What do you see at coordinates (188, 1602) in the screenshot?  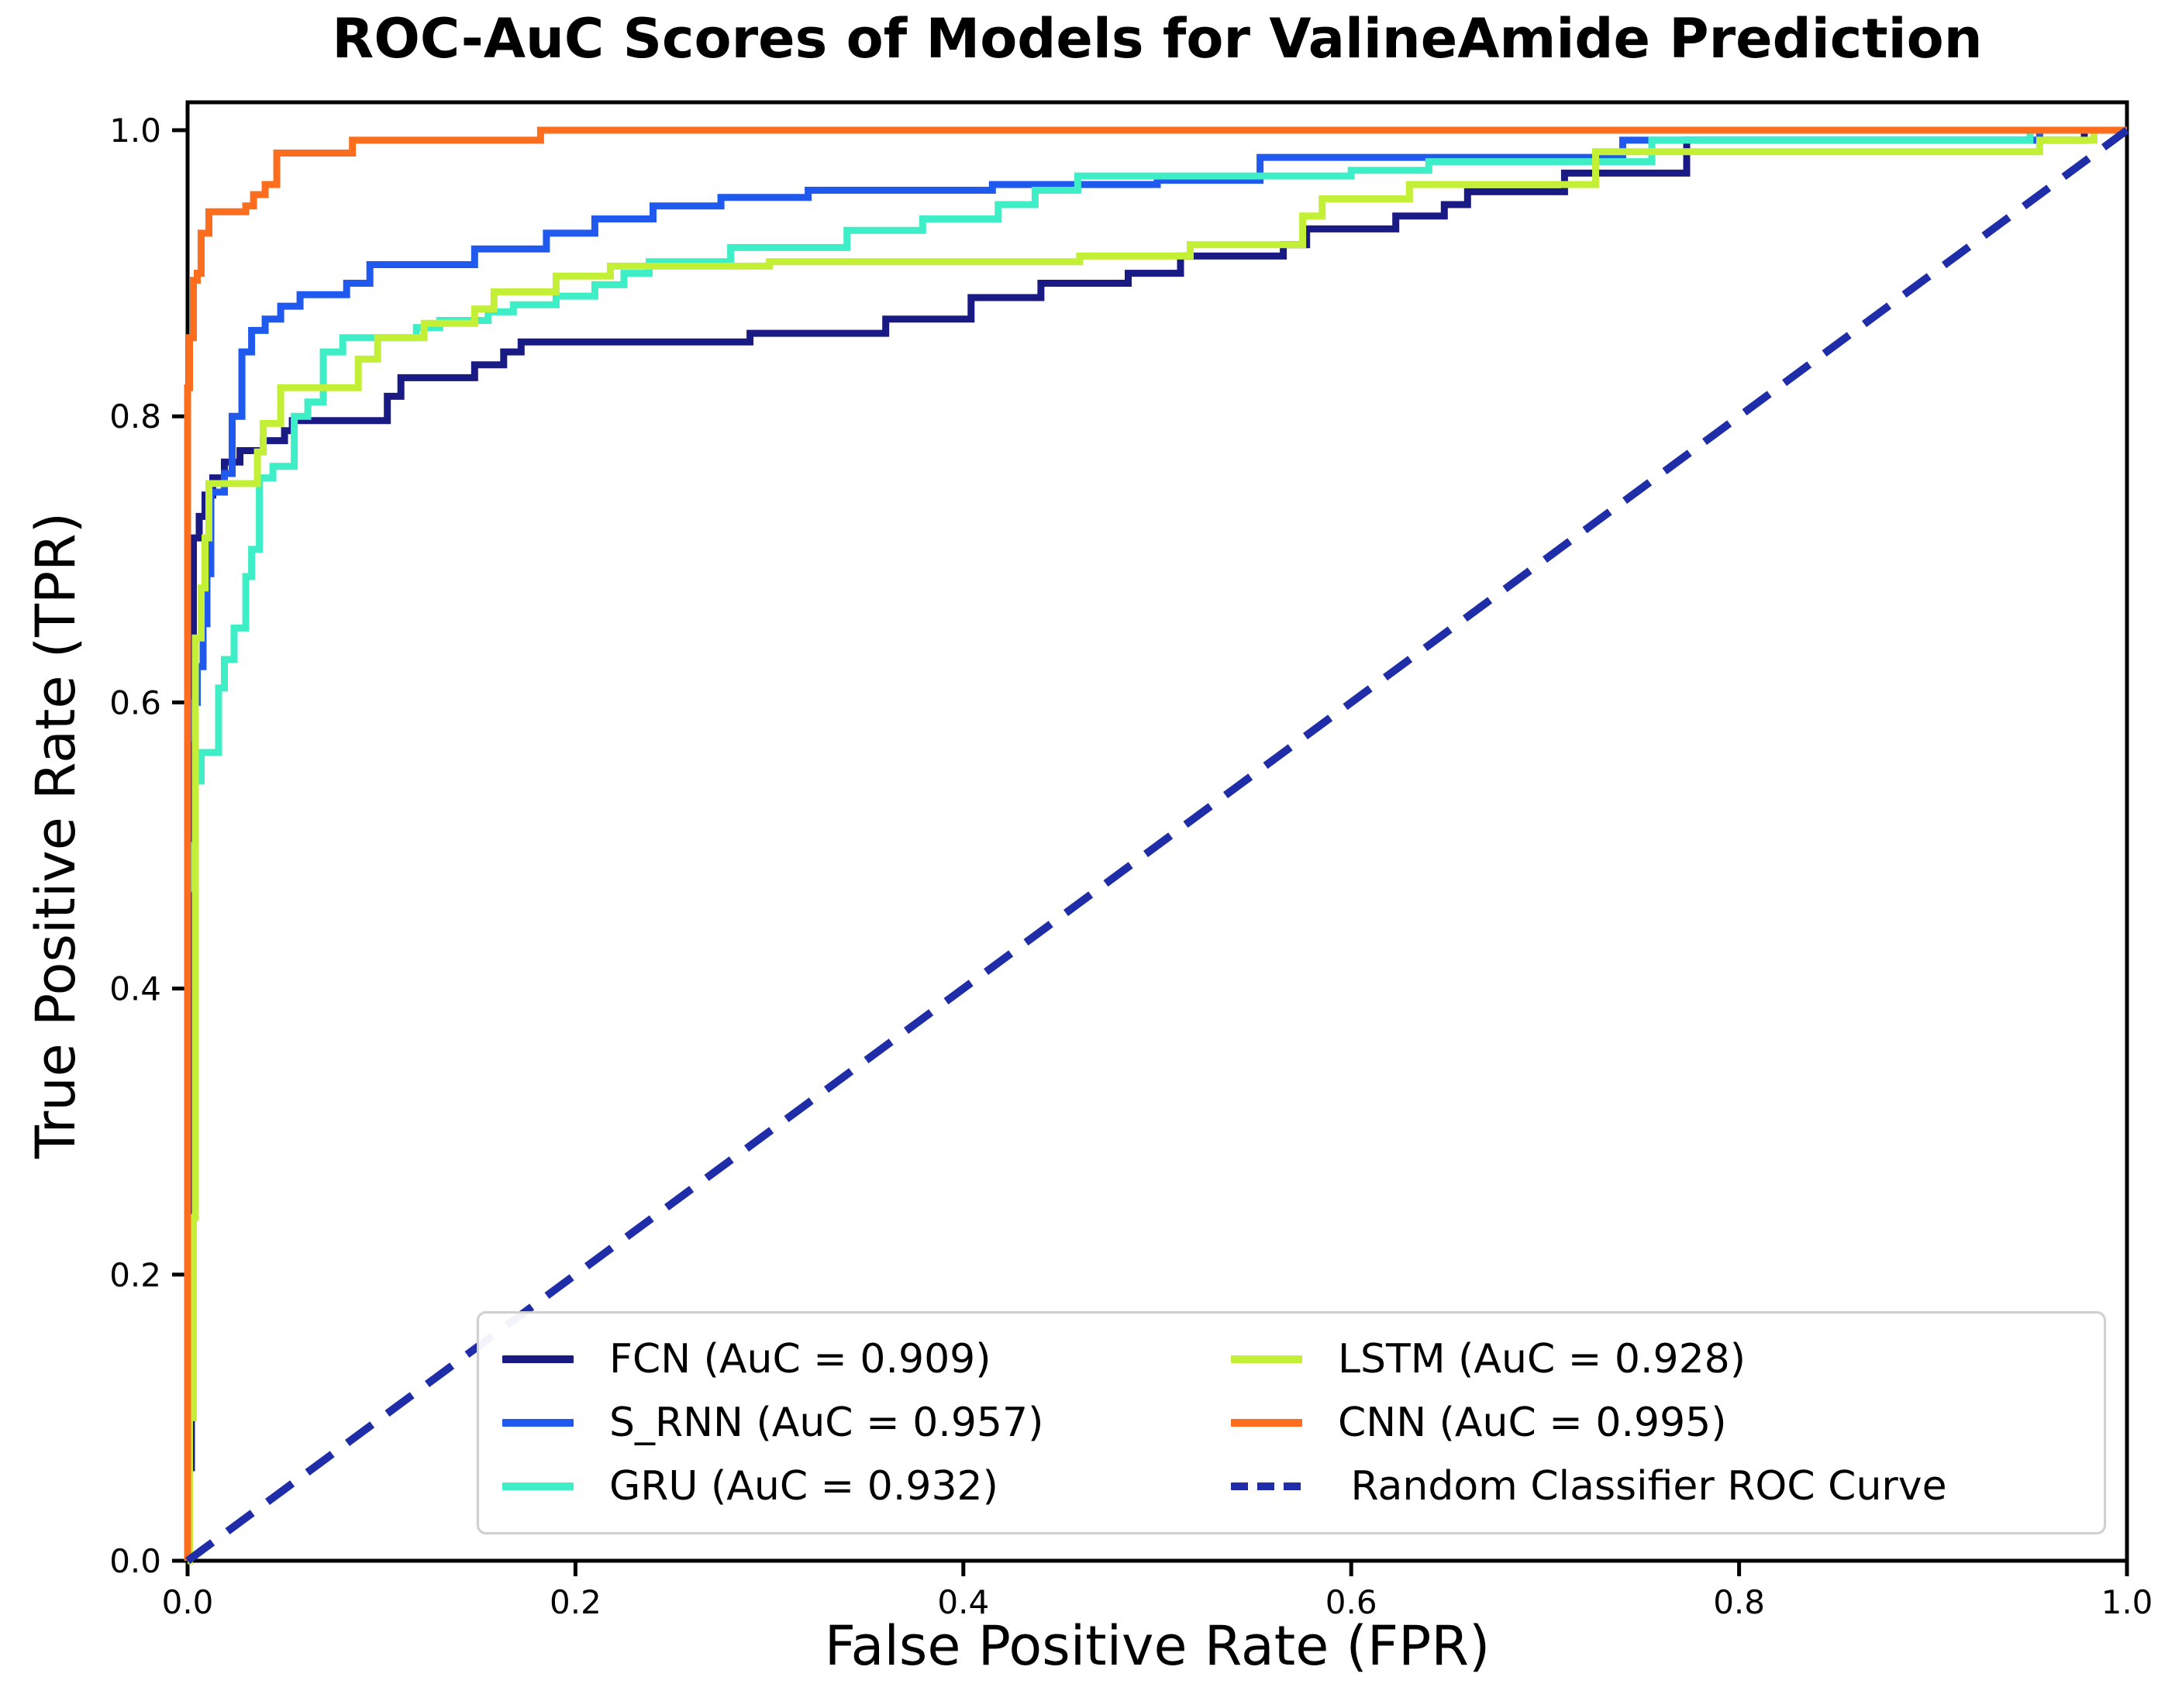 I see `x-tick-label: 0.0` at bounding box center [188, 1602].